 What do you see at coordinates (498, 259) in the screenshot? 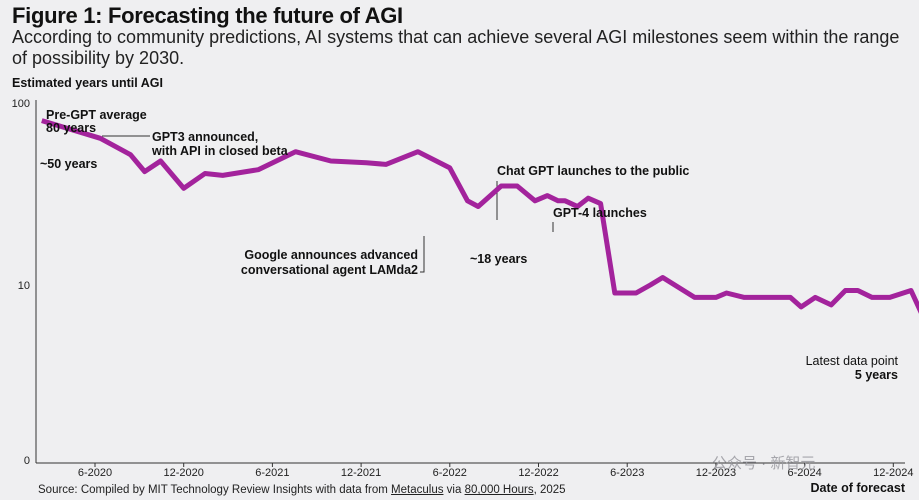
I see `annotation-label: ~18 years` at bounding box center [498, 259].